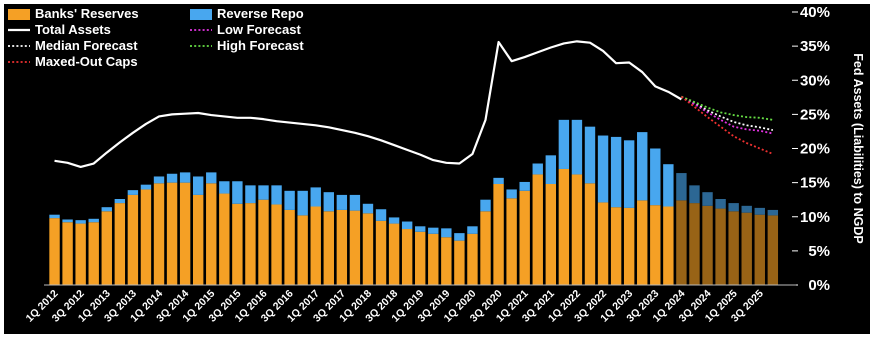 Image resolution: width=874 pixels, height=338 pixels. I want to click on forecast-shading, so click(727, 147).